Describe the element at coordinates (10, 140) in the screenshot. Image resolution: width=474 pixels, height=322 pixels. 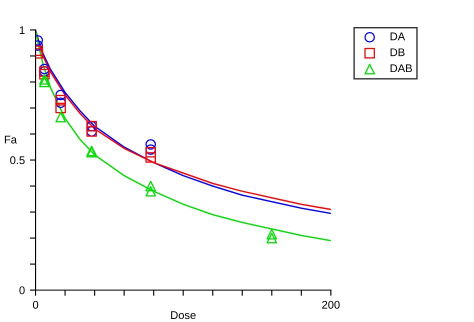
I see `y-axis-title: Fa` at that location.